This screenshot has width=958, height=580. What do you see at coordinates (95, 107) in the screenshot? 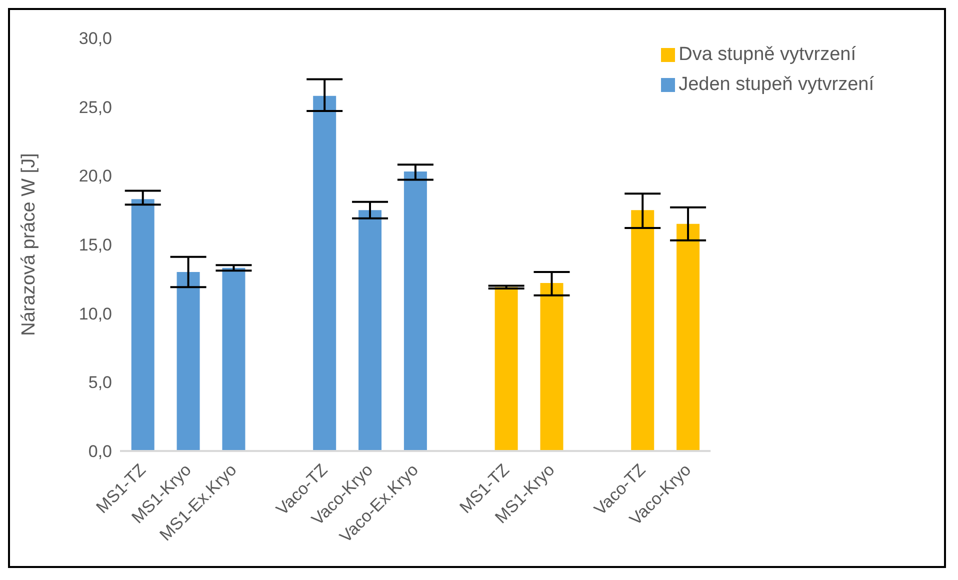
I see `y-tick-label: 25,0` at bounding box center [95, 107].